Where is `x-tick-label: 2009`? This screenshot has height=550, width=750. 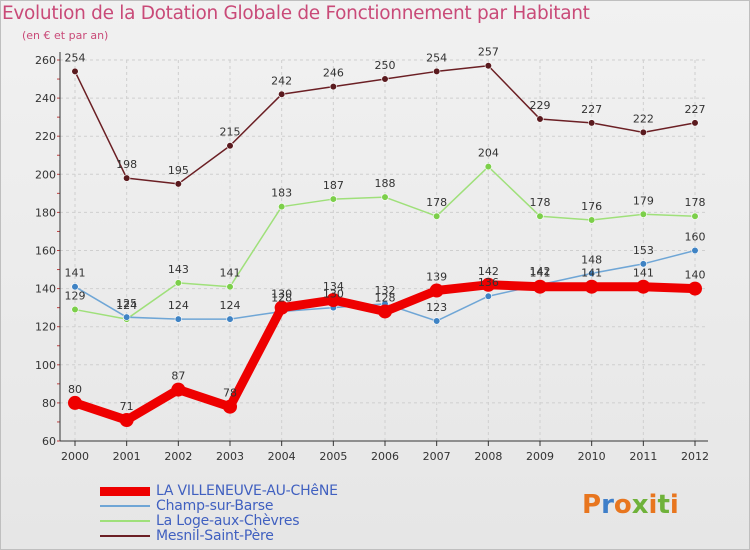
x-tick-label: 2009 is located at coordinates (540, 456).